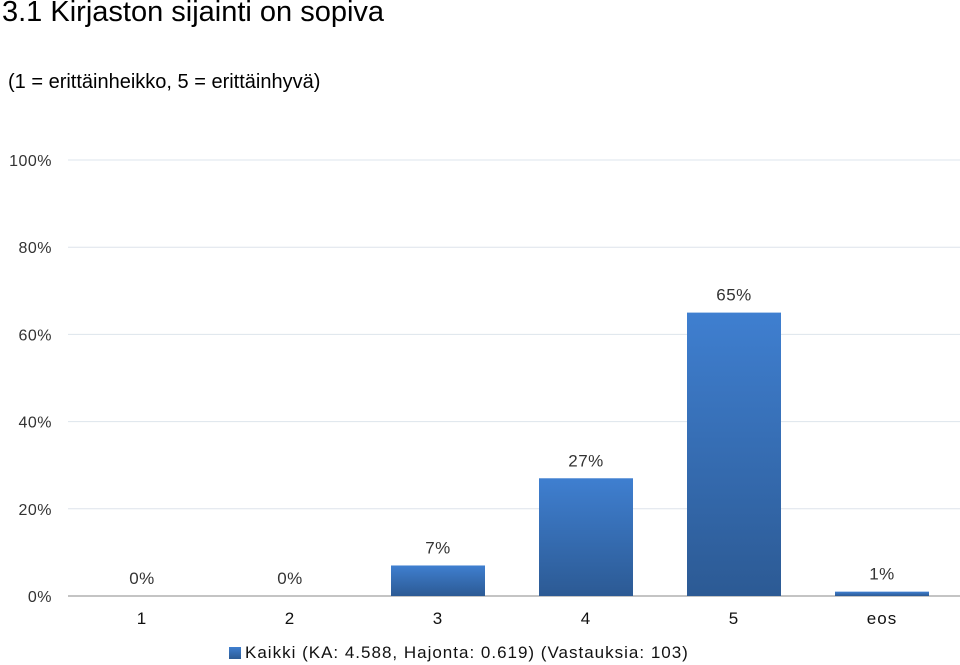  Describe the element at coordinates (586, 460) in the screenshot. I see `data-label-4: 27%` at that location.